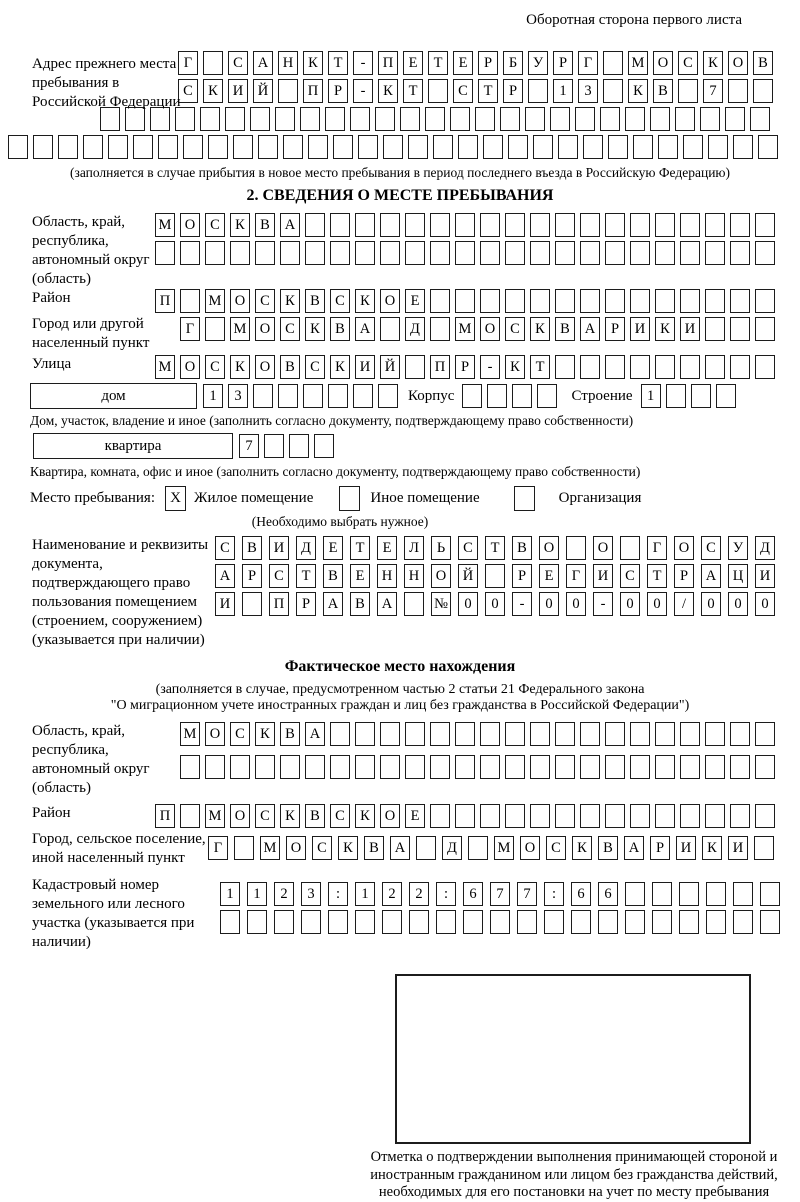 The height and width of the screenshot is (1202, 800). Describe the element at coordinates (452, 848) in the screenshot. I see `char-cell: Д` at that location.